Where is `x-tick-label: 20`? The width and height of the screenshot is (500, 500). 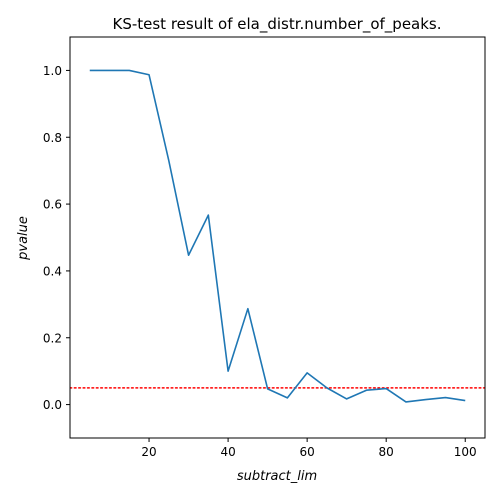 x-tick-label: 20 is located at coordinates (148, 452).